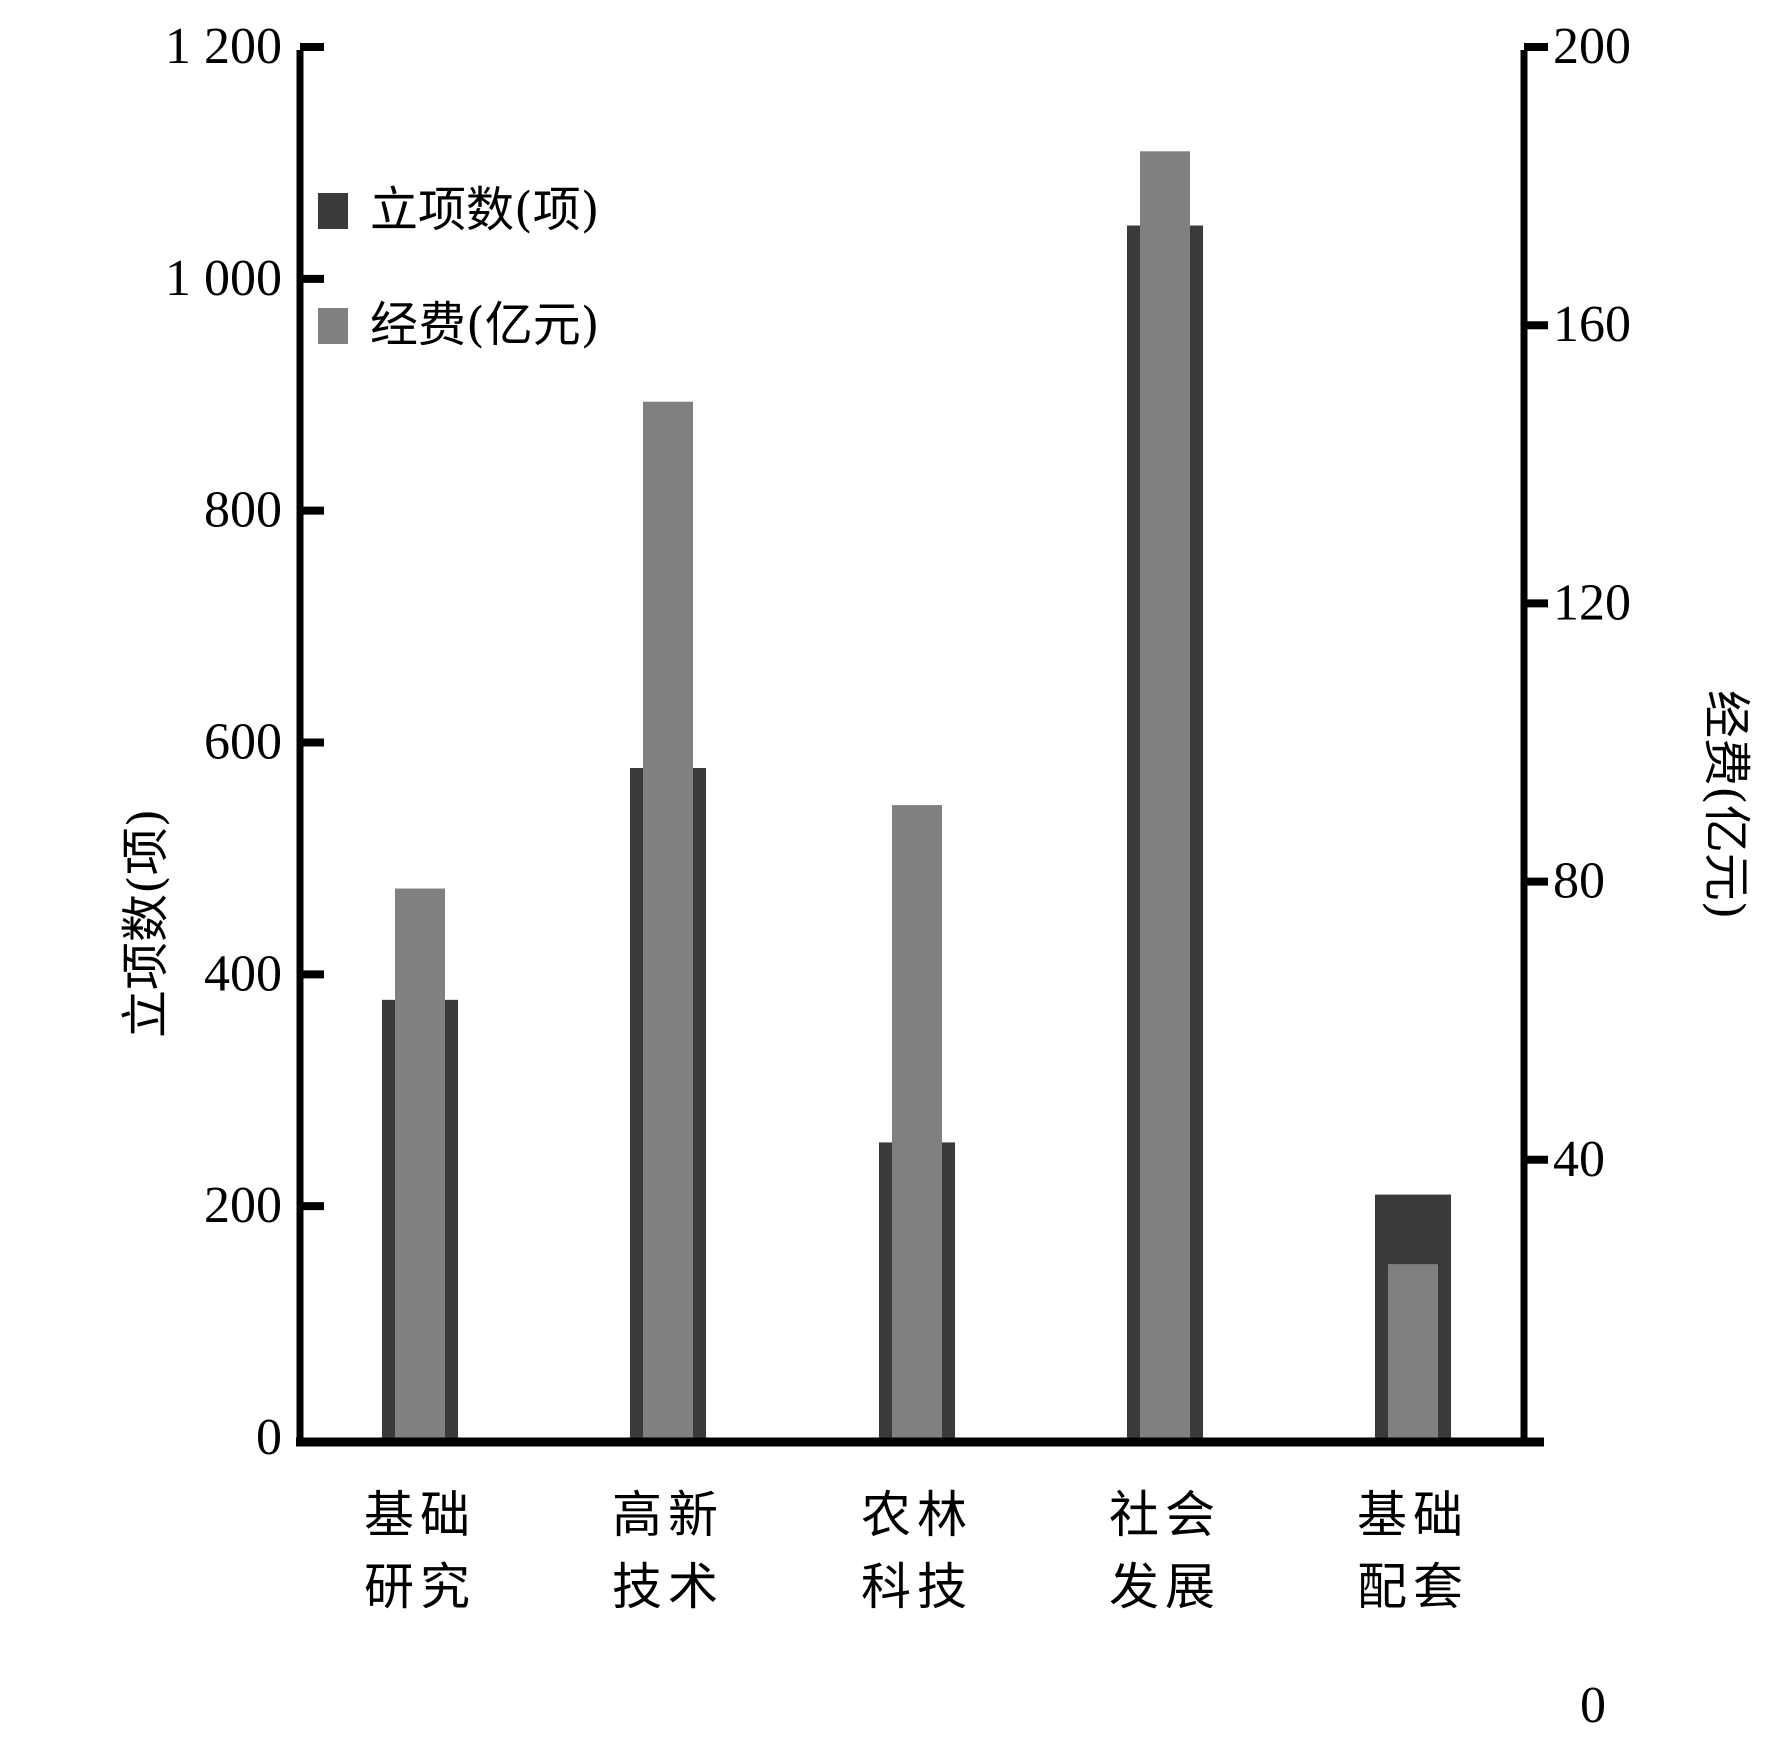 This screenshot has height=1759, width=1772. I want to click on right-tick-label: 80, so click(1579, 881).